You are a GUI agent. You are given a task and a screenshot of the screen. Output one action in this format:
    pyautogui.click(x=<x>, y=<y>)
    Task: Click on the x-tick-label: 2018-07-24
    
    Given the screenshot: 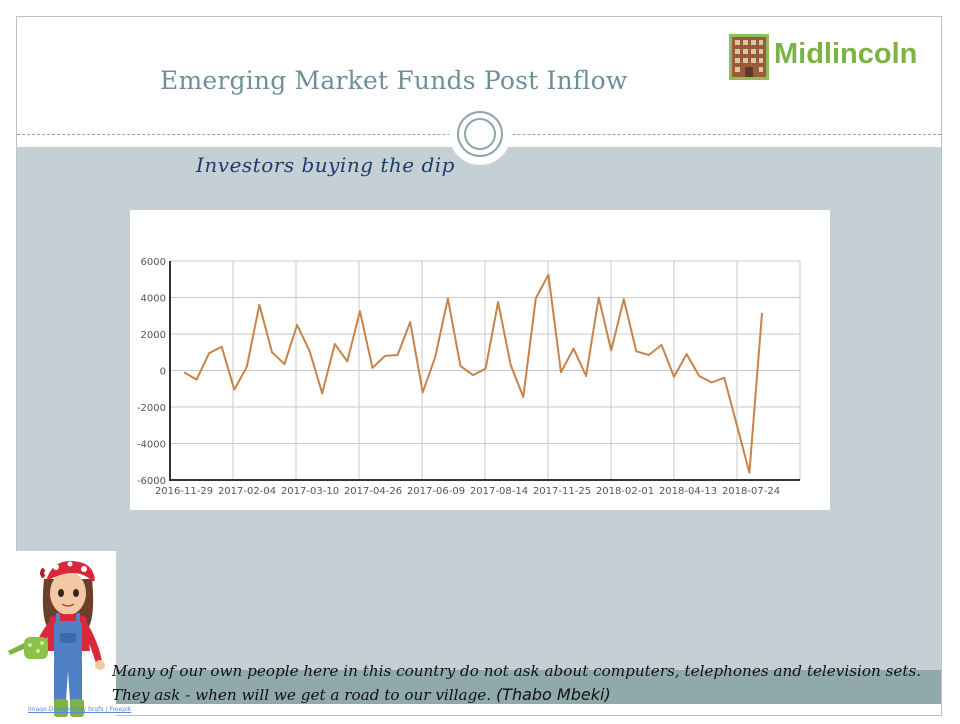 What is the action you would take?
    pyautogui.click(x=751, y=491)
    